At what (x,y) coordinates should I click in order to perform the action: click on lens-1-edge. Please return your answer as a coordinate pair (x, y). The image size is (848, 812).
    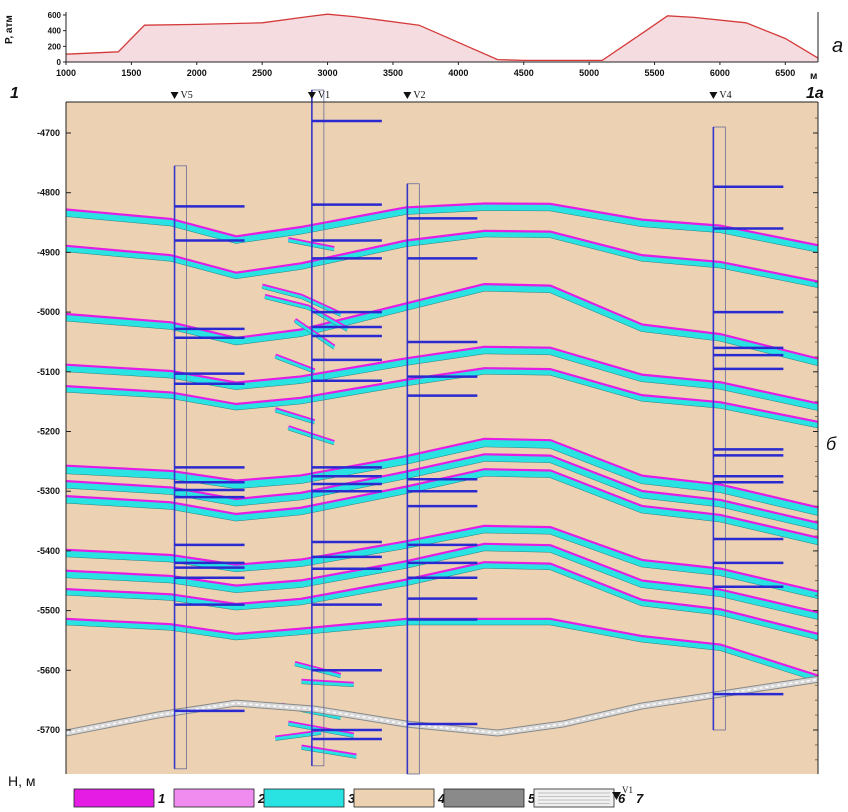
    Looking at the image, I should click on (301, 302).